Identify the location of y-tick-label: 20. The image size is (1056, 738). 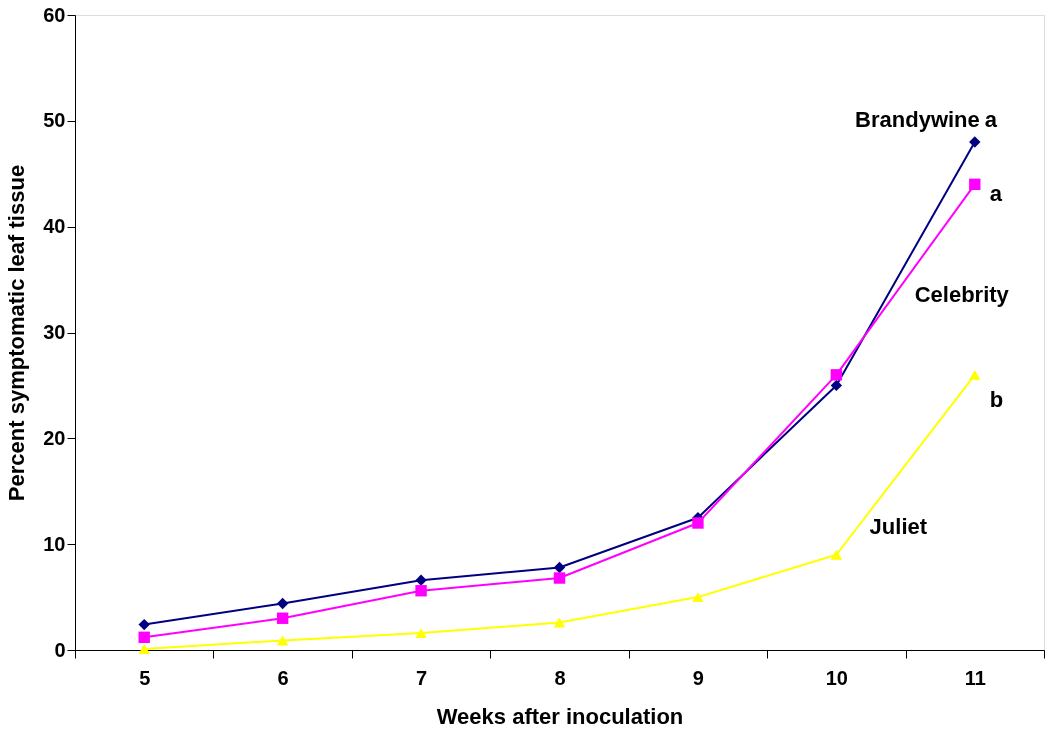
(54, 437).